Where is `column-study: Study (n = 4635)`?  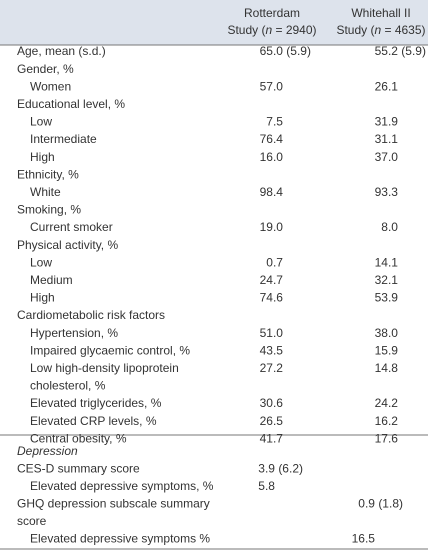 column-study: Study (n = 4635) is located at coordinates (380, 30).